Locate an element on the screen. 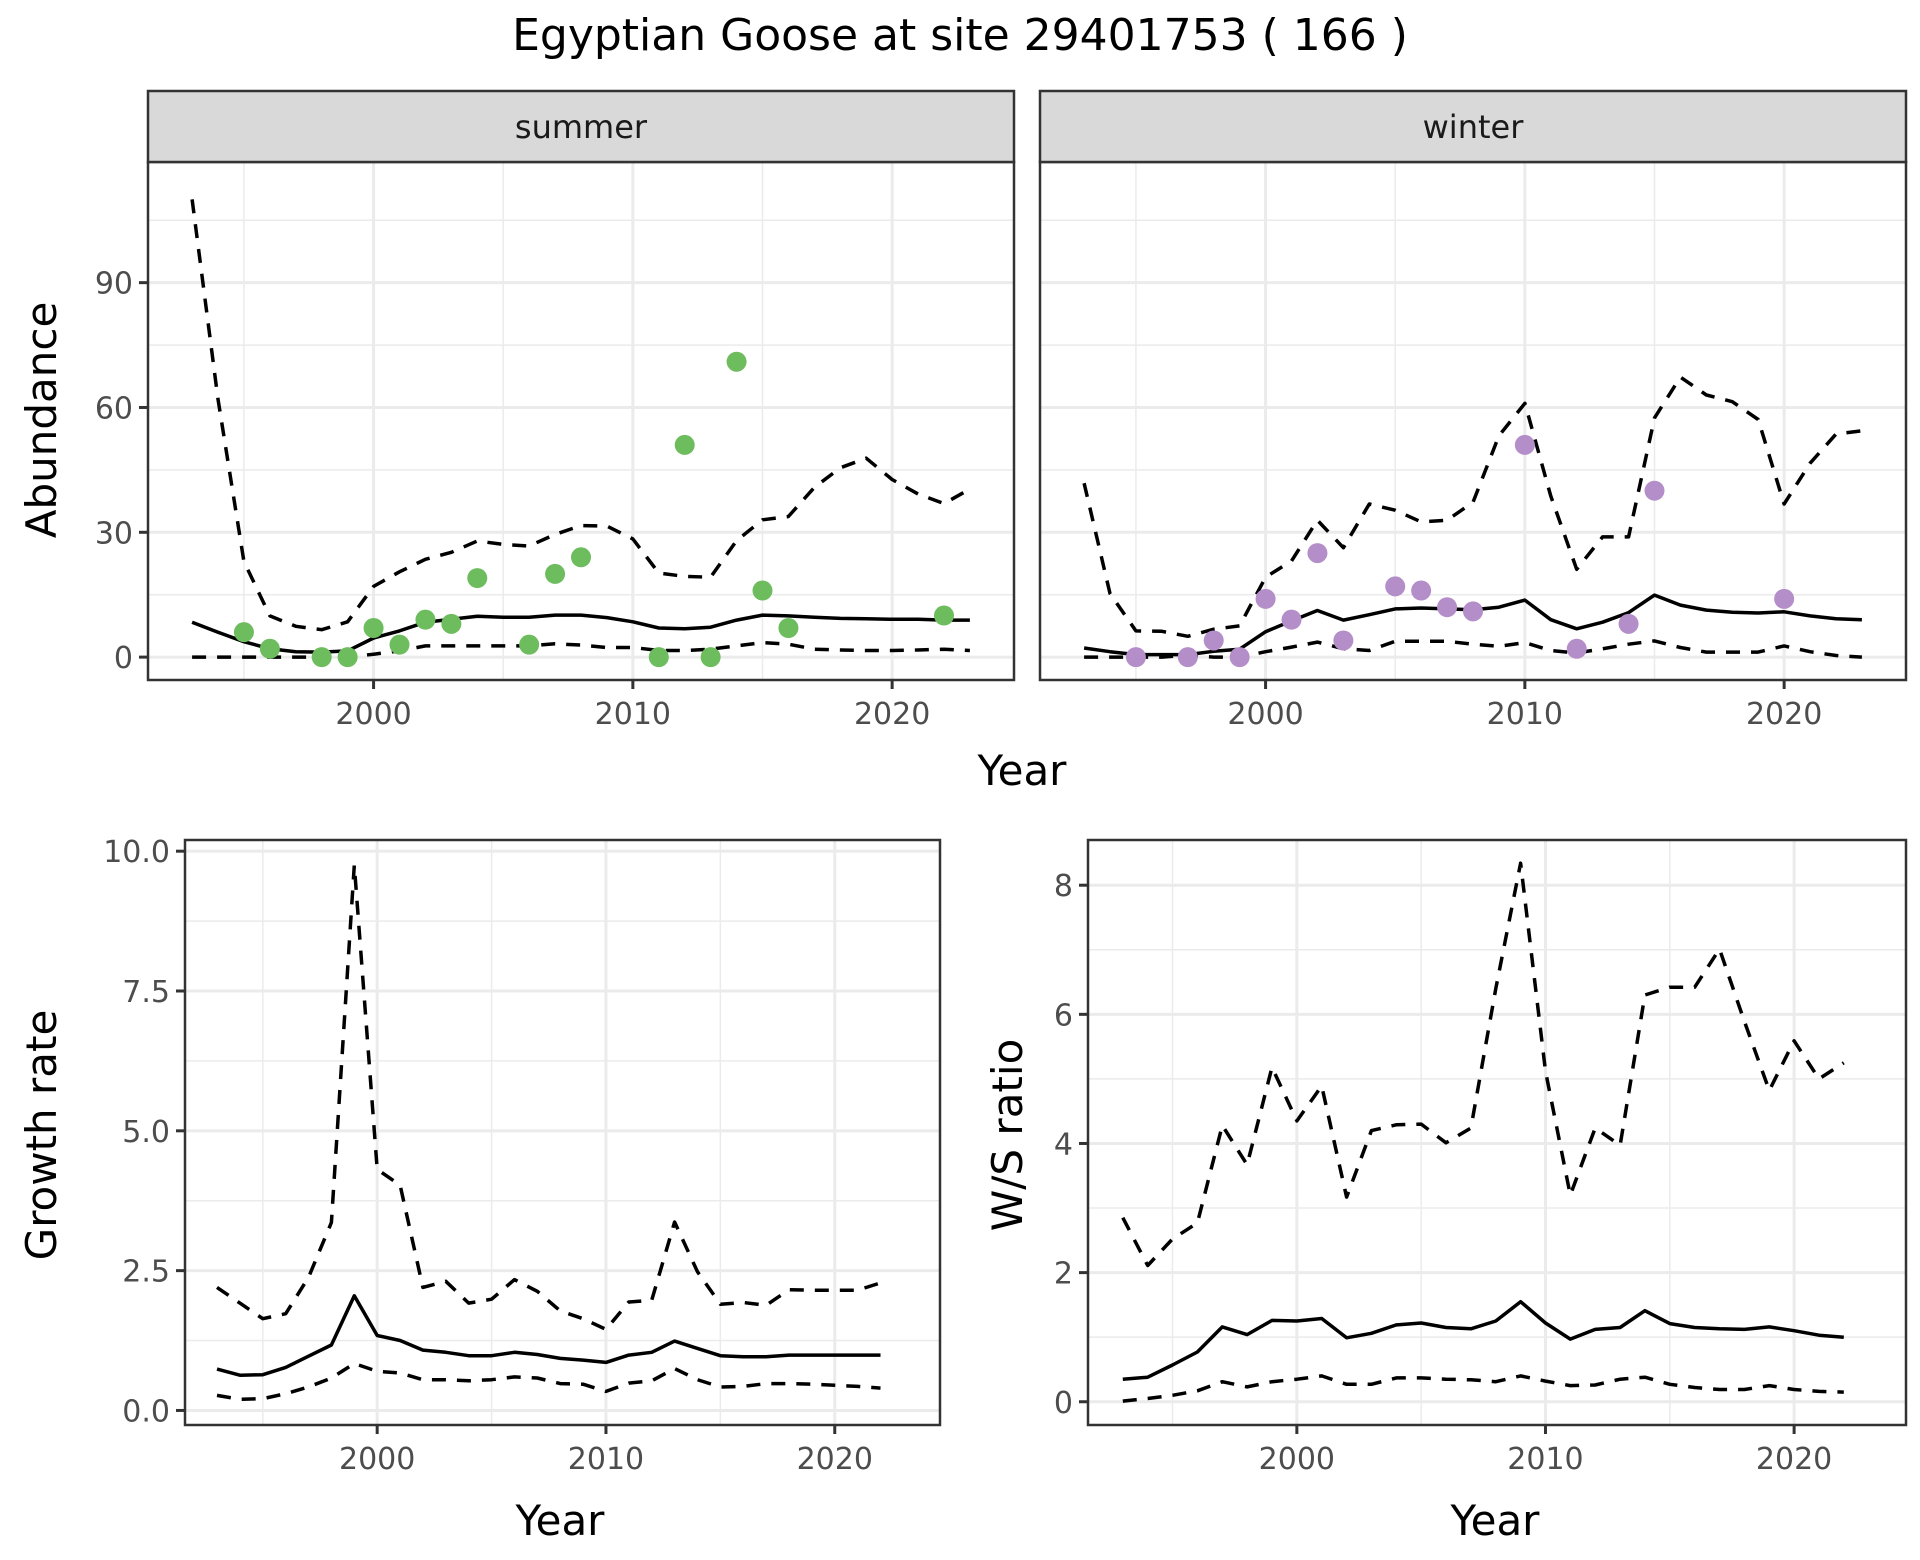 This screenshot has height=1560, width=1920. y-tick-label: 2.5 is located at coordinates (146, 1272).